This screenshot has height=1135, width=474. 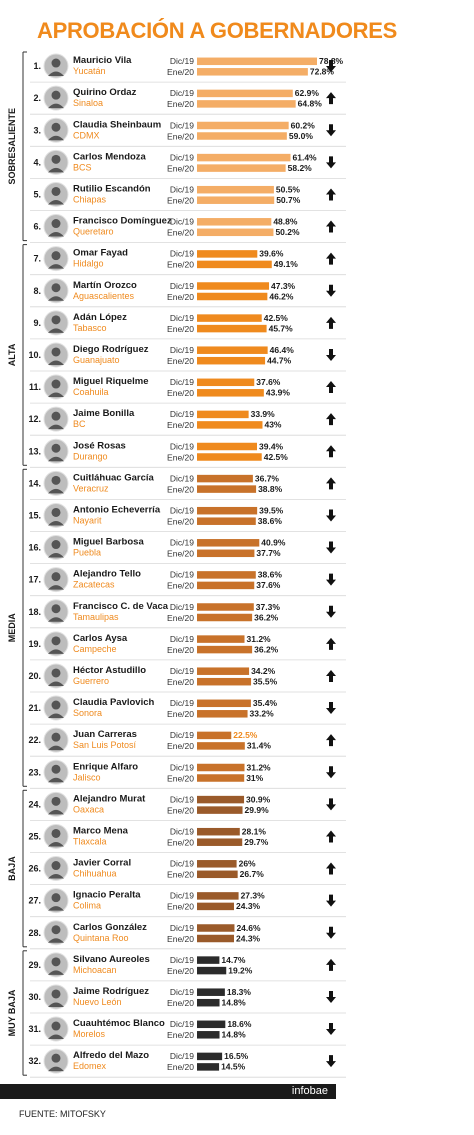 I want to click on value-label-ene: 43.9%, so click(x=278, y=393).